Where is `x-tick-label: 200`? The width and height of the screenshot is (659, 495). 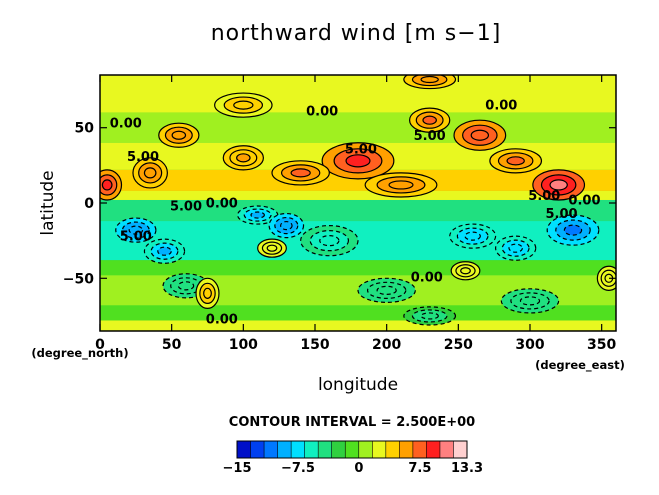 x-tick-label: 200 is located at coordinates (386, 345).